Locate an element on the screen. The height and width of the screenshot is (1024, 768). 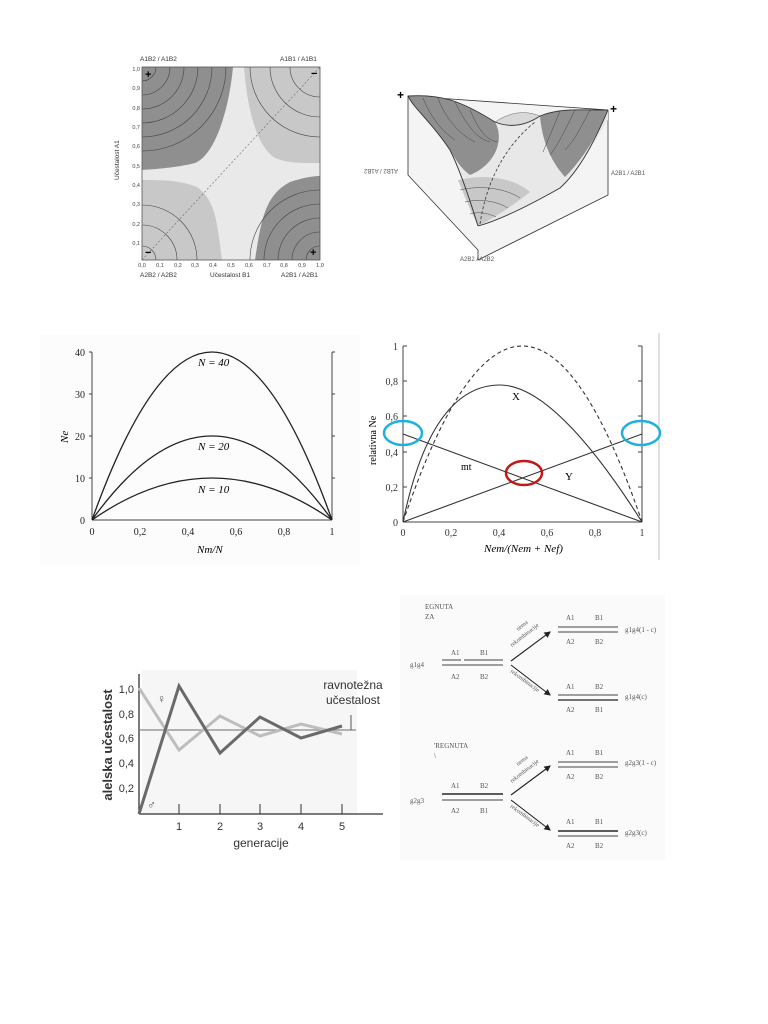
red-ellipse-center is located at coordinates (524, 473).